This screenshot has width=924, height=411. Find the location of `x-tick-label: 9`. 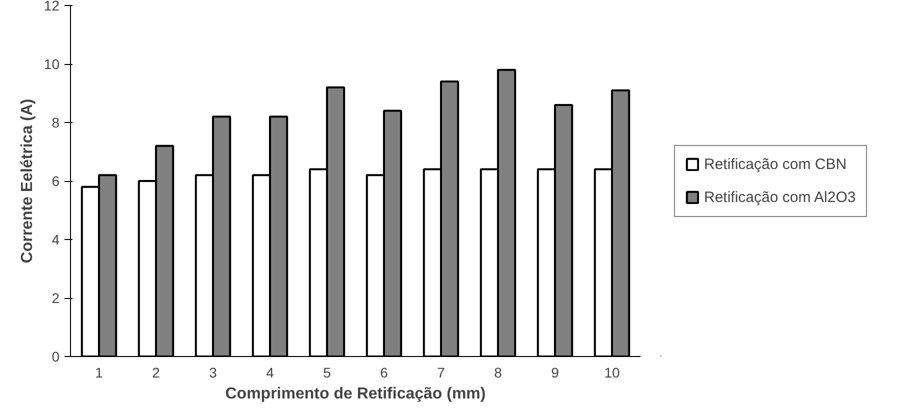

x-tick-label: 9 is located at coordinates (555, 372).